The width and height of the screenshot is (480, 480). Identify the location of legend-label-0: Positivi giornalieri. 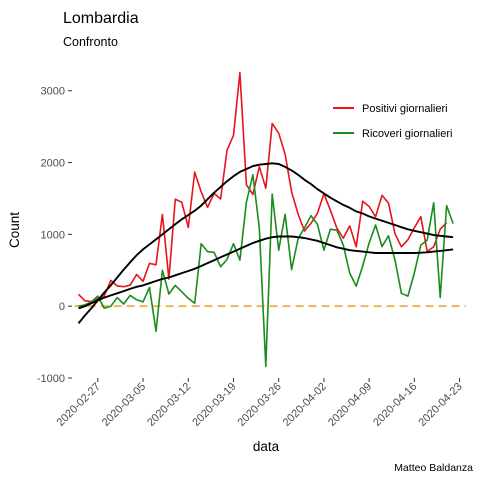
(405, 109).